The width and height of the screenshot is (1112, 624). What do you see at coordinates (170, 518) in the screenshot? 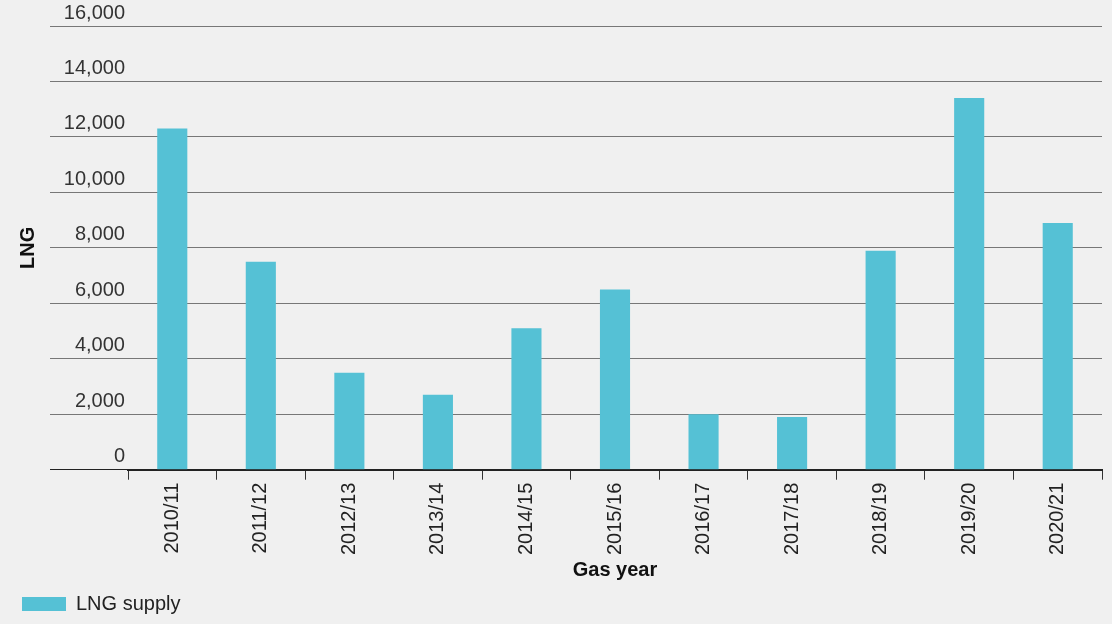
I see `x-tick-label: 2010/11` at bounding box center [170, 518].